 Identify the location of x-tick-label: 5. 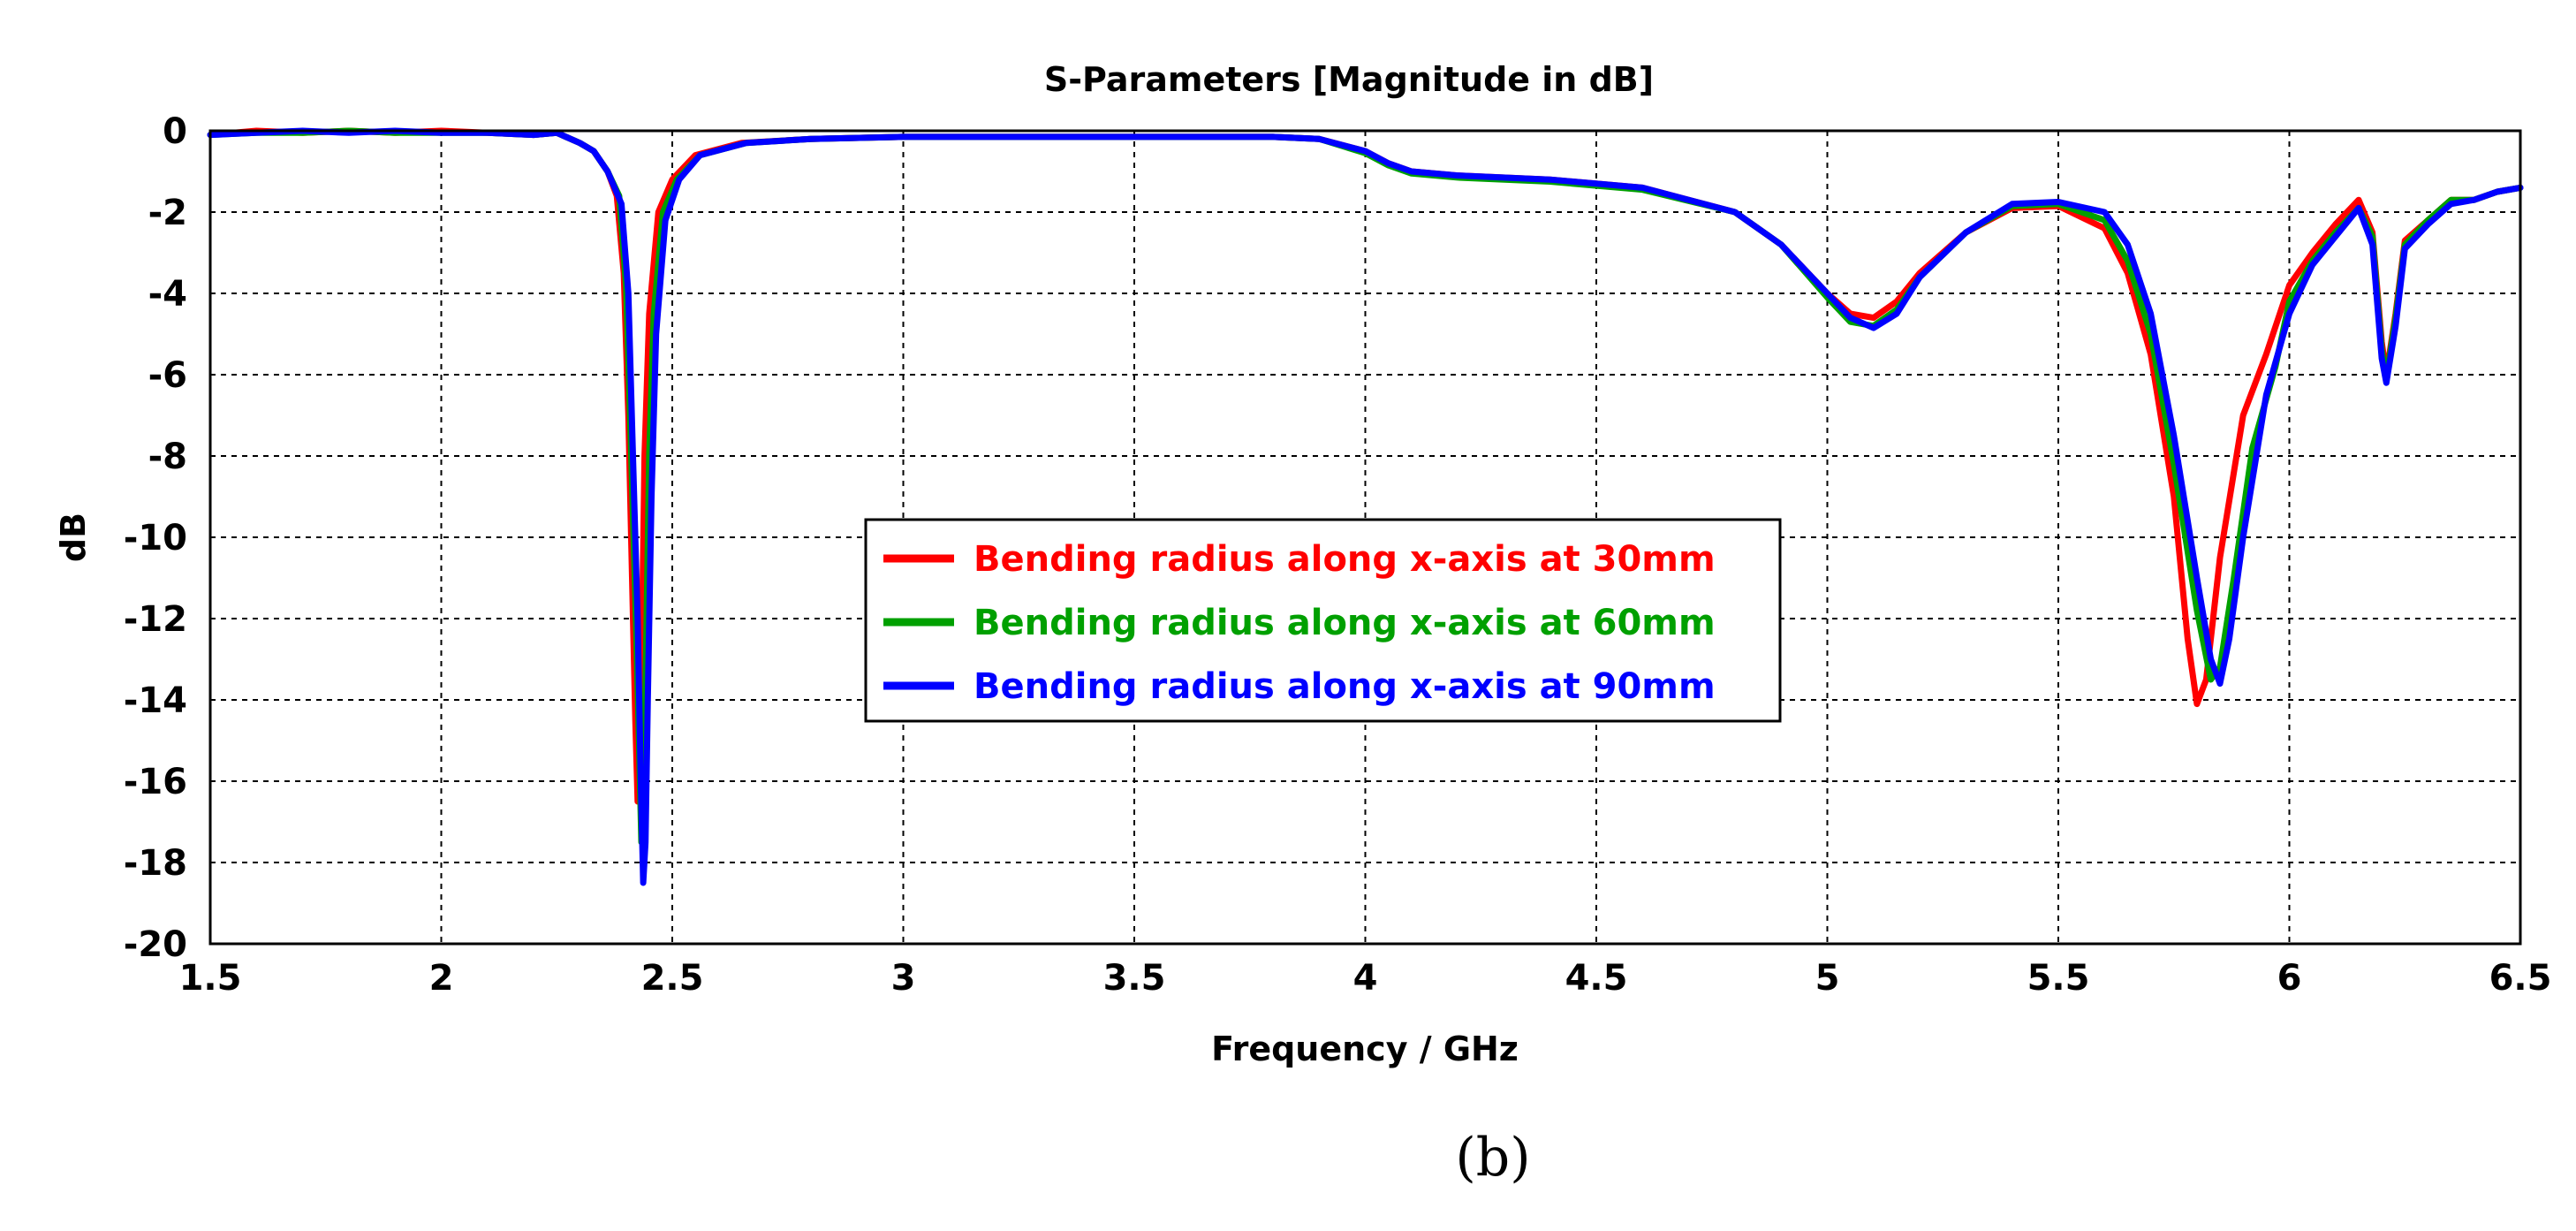
(1828, 979).